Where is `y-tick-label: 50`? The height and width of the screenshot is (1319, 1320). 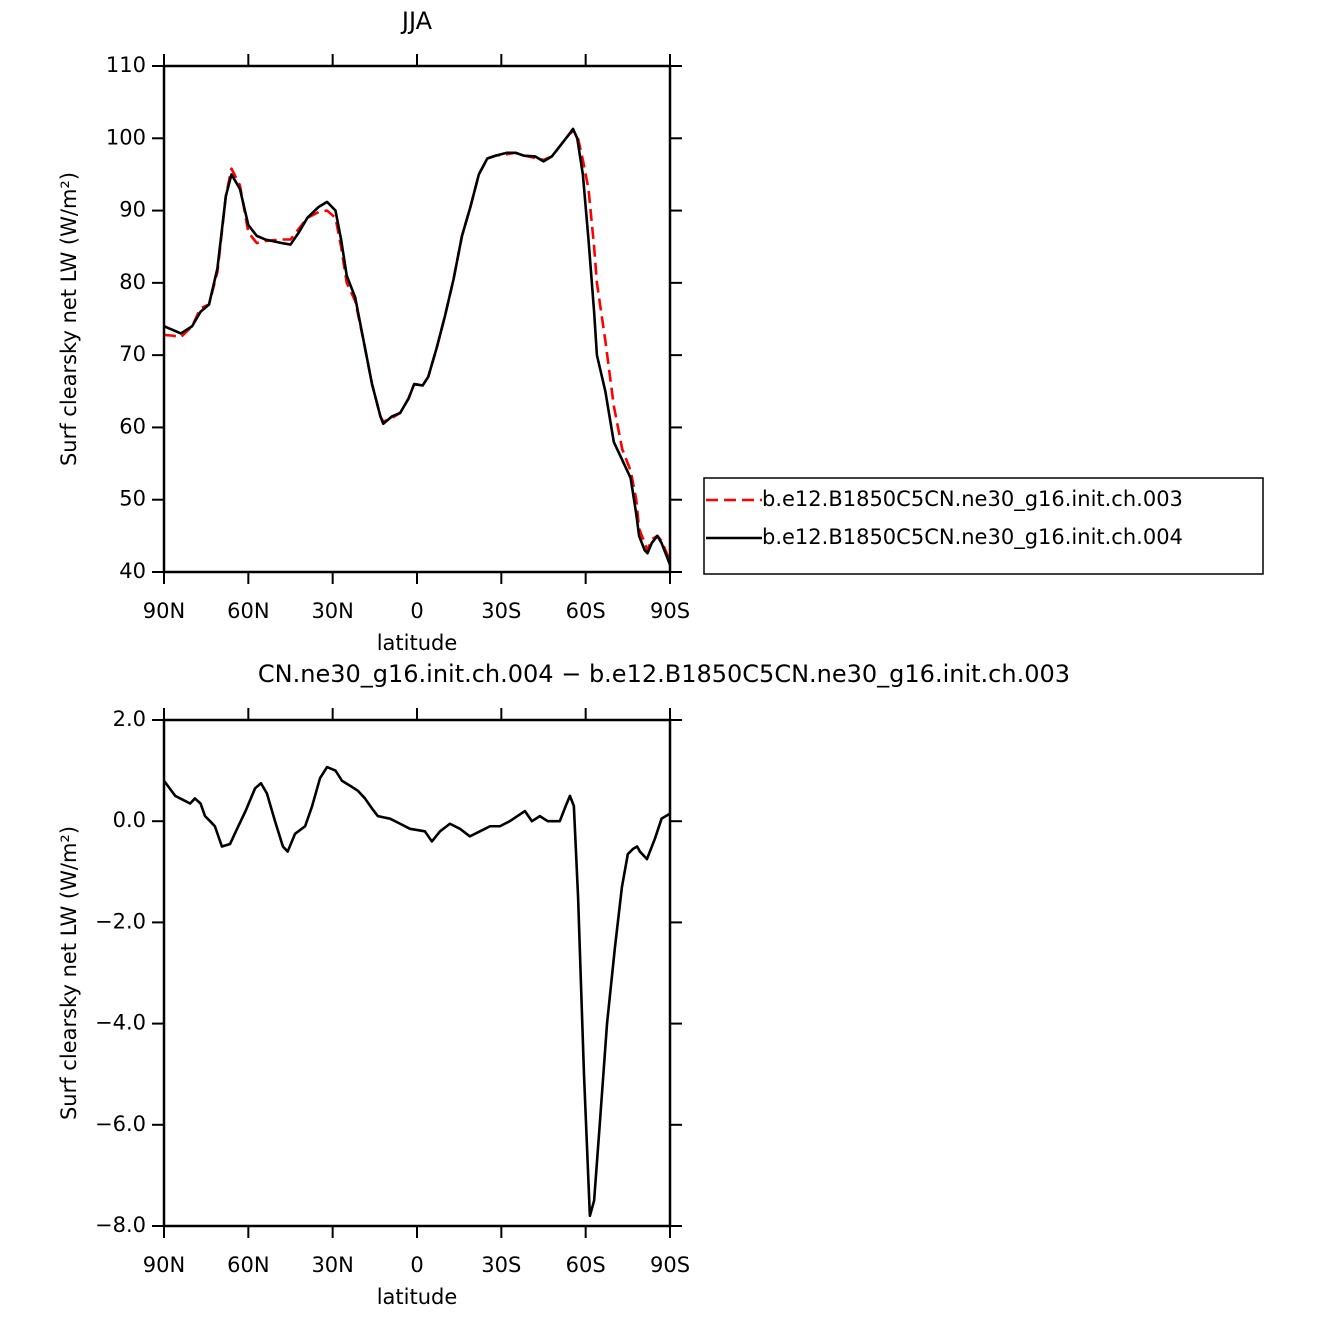
y-tick-label: 50 is located at coordinates (132, 499).